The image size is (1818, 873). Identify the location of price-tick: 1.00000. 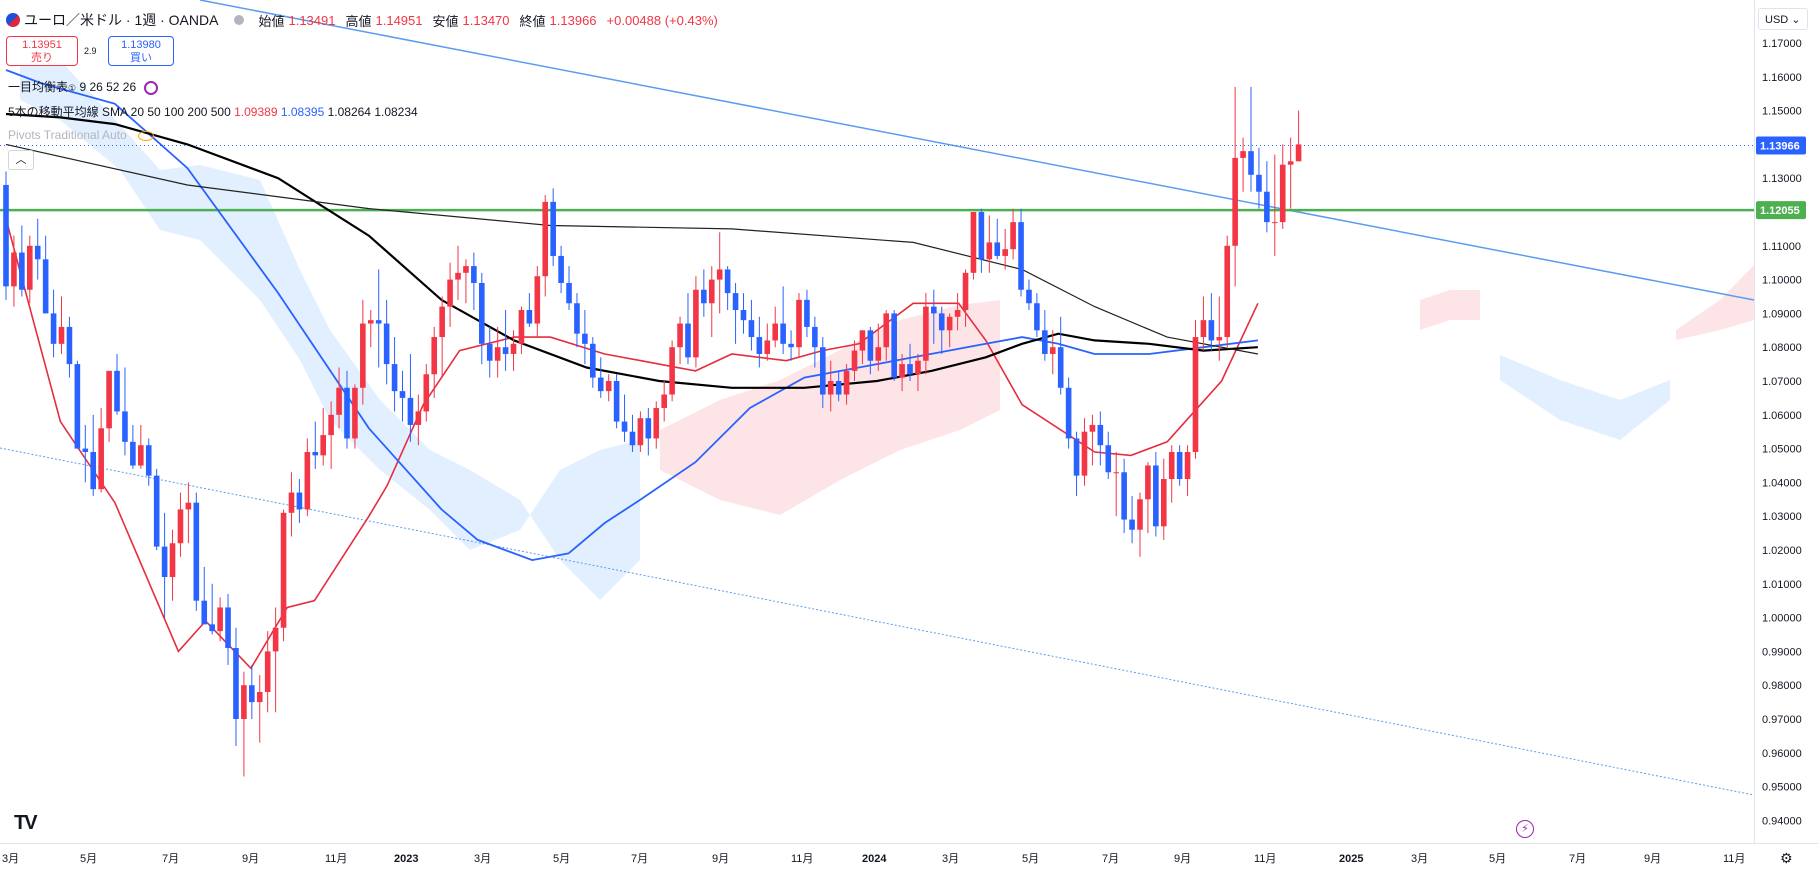
(1782, 619).